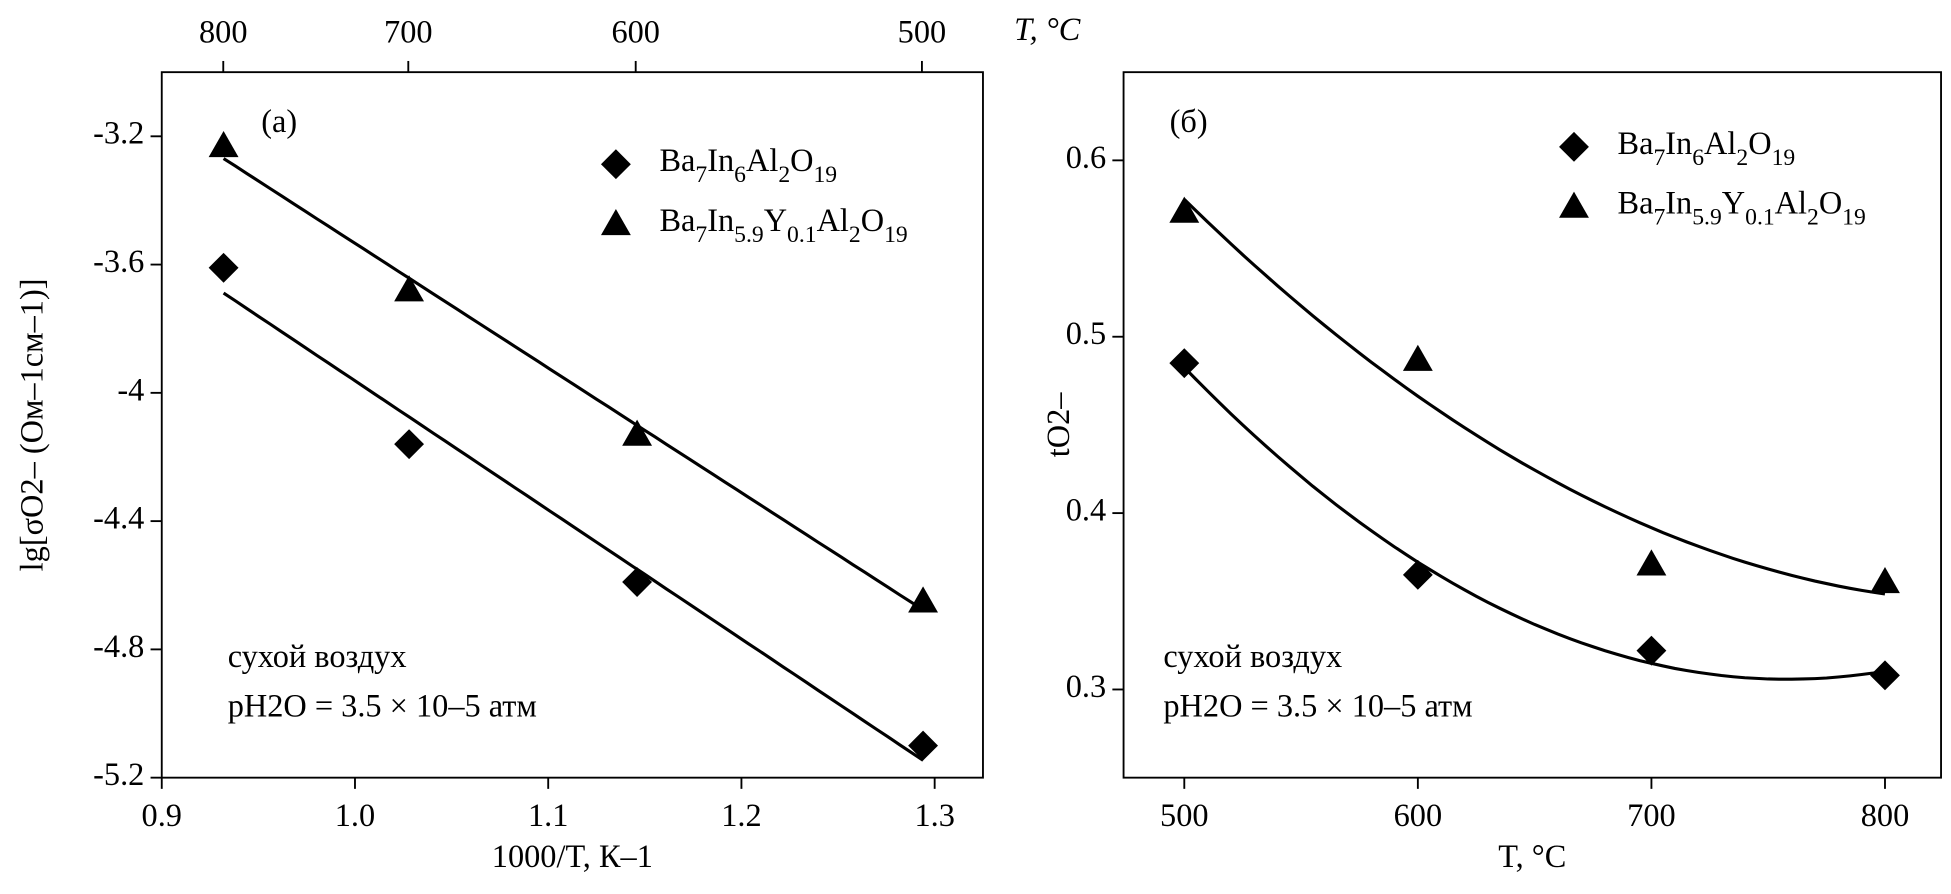  What do you see at coordinates (118, 518) in the screenshot?
I see `y-tick-label: -4.4` at bounding box center [118, 518].